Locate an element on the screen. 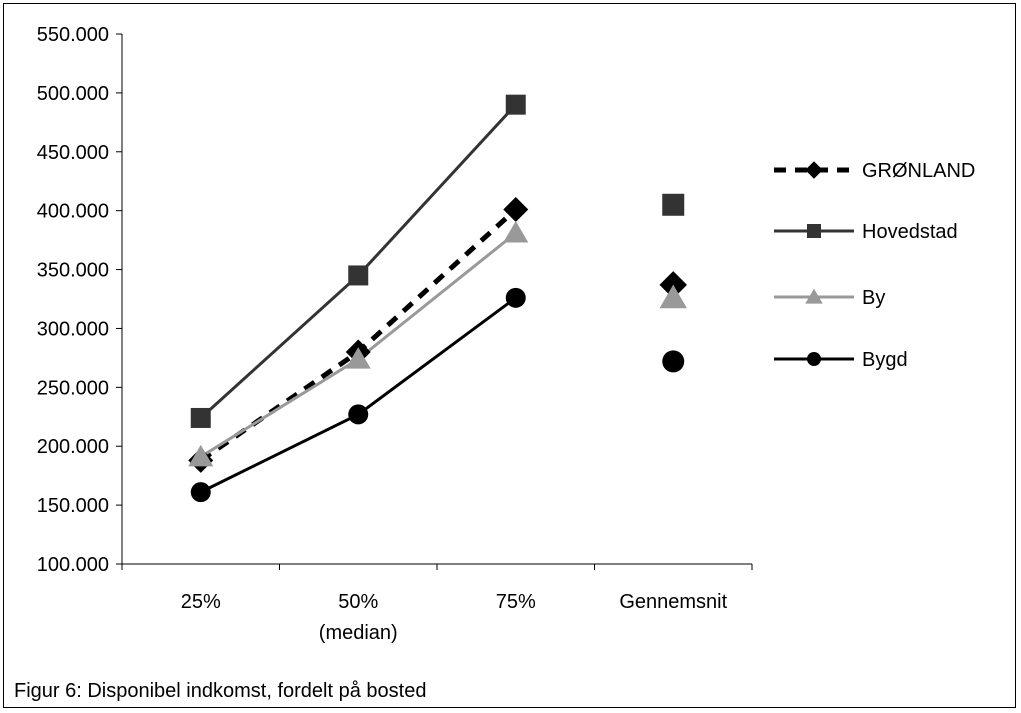 The width and height of the screenshot is (1021, 713). data-point-grønland is located at coordinates (516, 209).